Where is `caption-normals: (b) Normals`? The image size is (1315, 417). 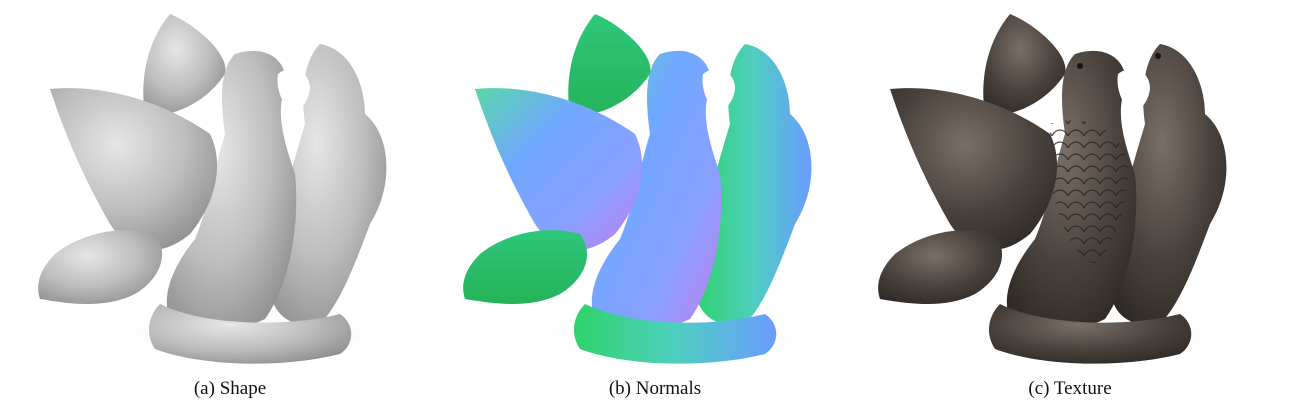
caption-normals: (b) Normals is located at coordinates (655, 388).